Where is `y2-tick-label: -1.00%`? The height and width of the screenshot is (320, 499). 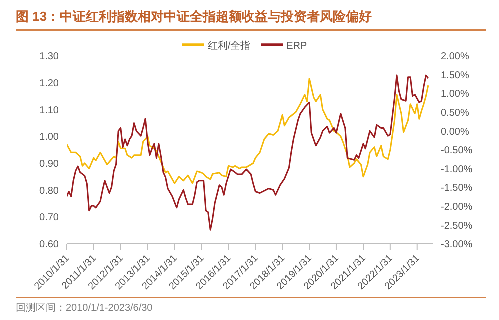
y2-tick-label: -1.00% is located at coordinates (457, 170).